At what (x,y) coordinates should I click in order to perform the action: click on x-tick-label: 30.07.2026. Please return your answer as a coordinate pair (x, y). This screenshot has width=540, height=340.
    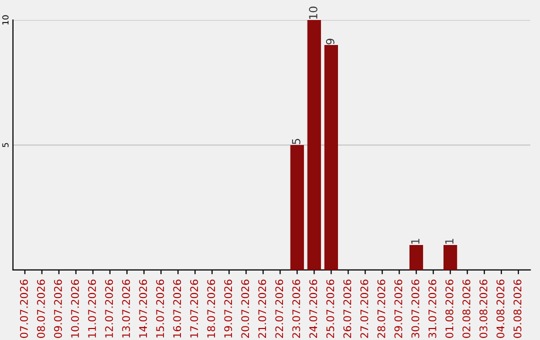
    Looking at the image, I should click on (415, 309).